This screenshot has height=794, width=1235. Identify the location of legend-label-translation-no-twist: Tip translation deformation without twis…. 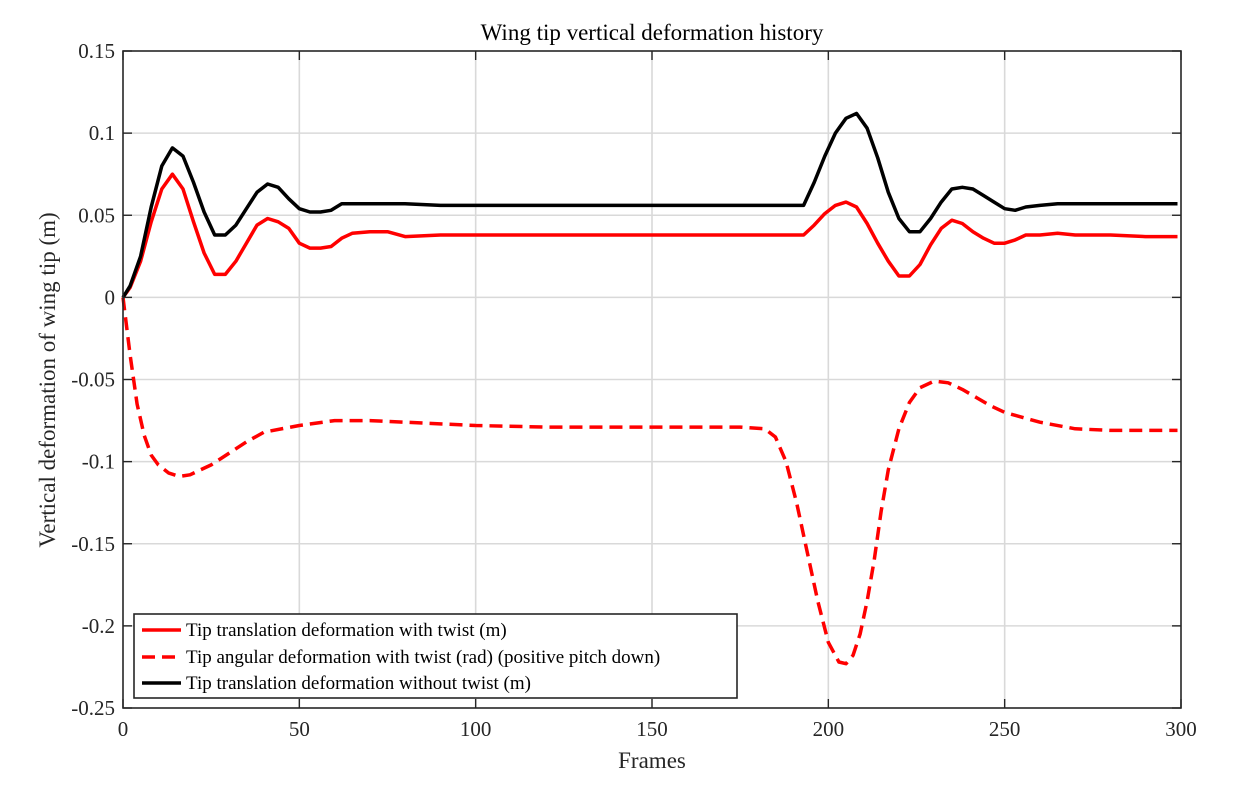
(358, 683).